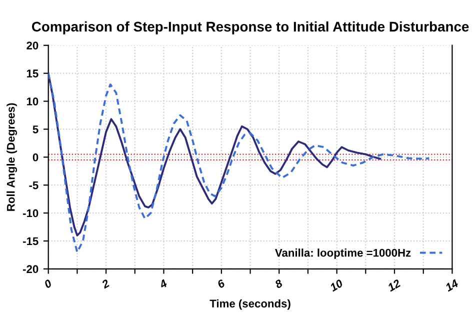 The height and width of the screenshot is (324, 474). What do you see at coordinates (451, 285) in the screenshot?
I see `x-tick-label: 14` at bounding box center [451, 285].